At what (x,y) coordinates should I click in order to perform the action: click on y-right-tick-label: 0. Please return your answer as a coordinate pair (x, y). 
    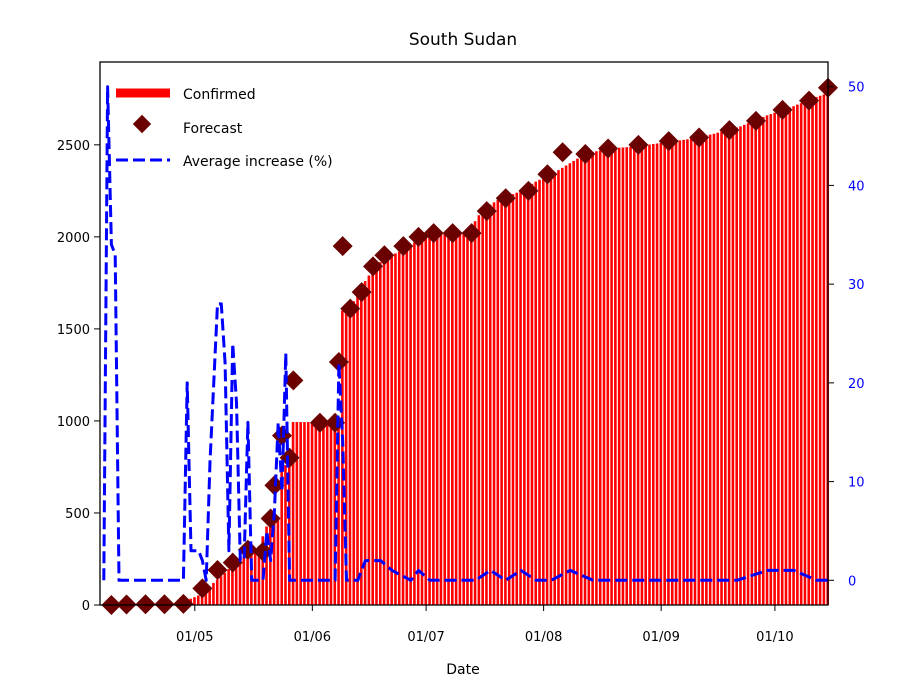
    Looking at the image, I should click on (852, 581).